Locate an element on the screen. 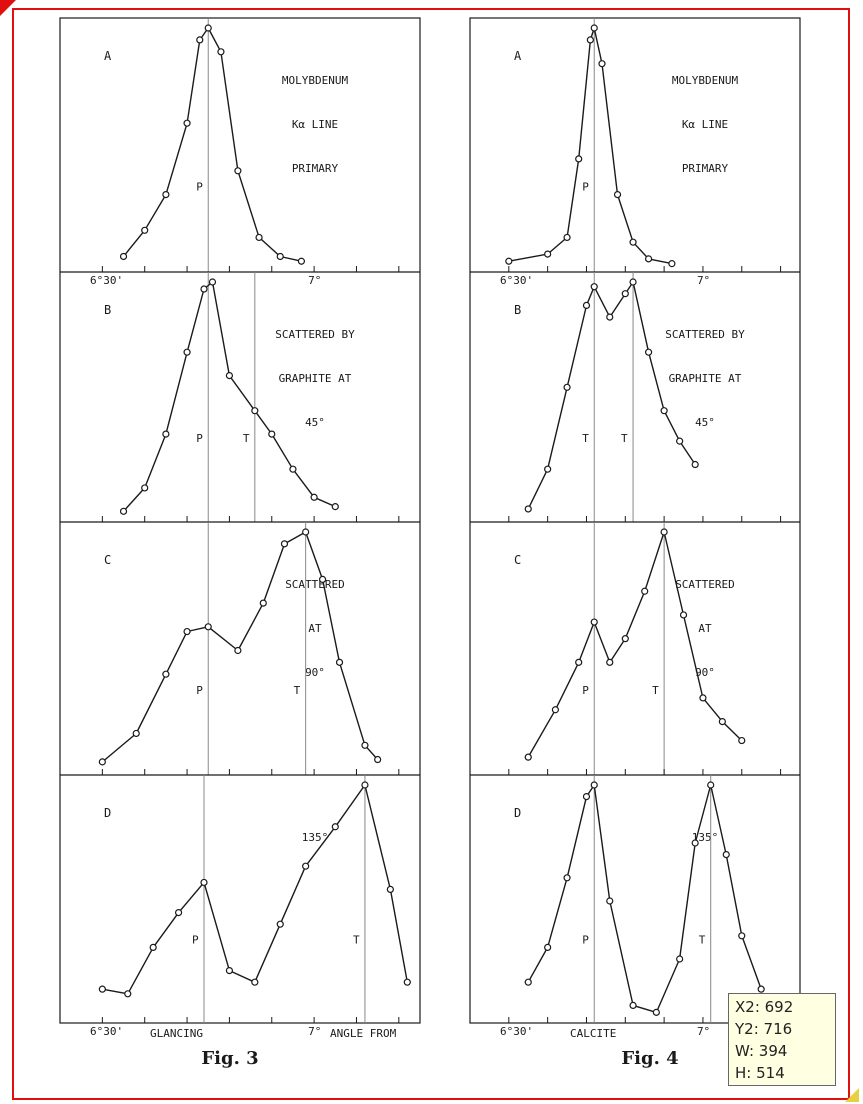  panel-label: 45° is located at coordinates (705, 422).